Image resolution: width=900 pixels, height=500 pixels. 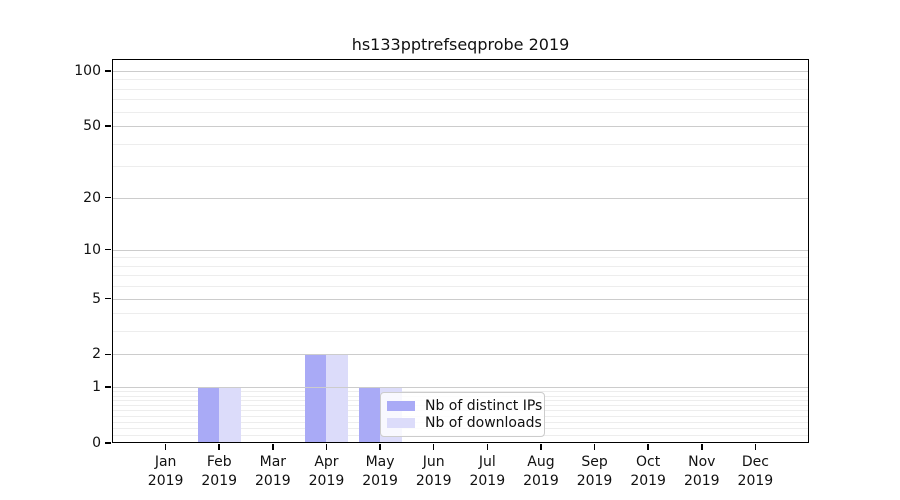 What do you see at coordinates (208, 415) in the screenshot?
I see `bar-feb-distinct-ips` at bounding box center [208, 415].